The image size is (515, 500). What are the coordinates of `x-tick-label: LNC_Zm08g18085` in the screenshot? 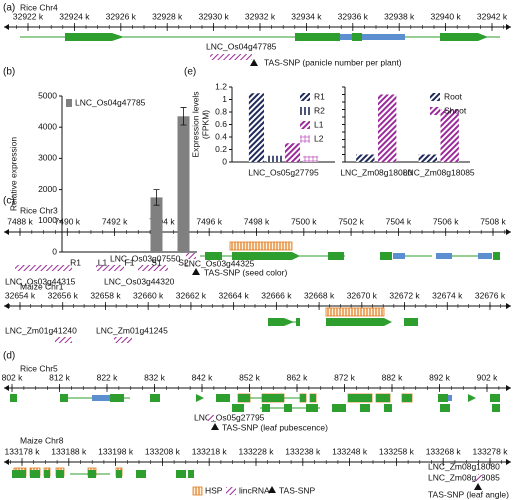 It's located at (439, 172).